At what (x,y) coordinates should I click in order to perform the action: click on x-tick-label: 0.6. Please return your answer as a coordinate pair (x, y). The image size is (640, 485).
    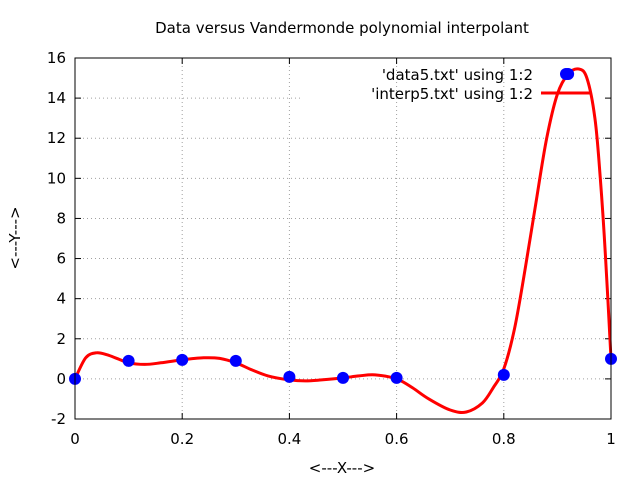
    Looking at the image, I should click on (397, 439).